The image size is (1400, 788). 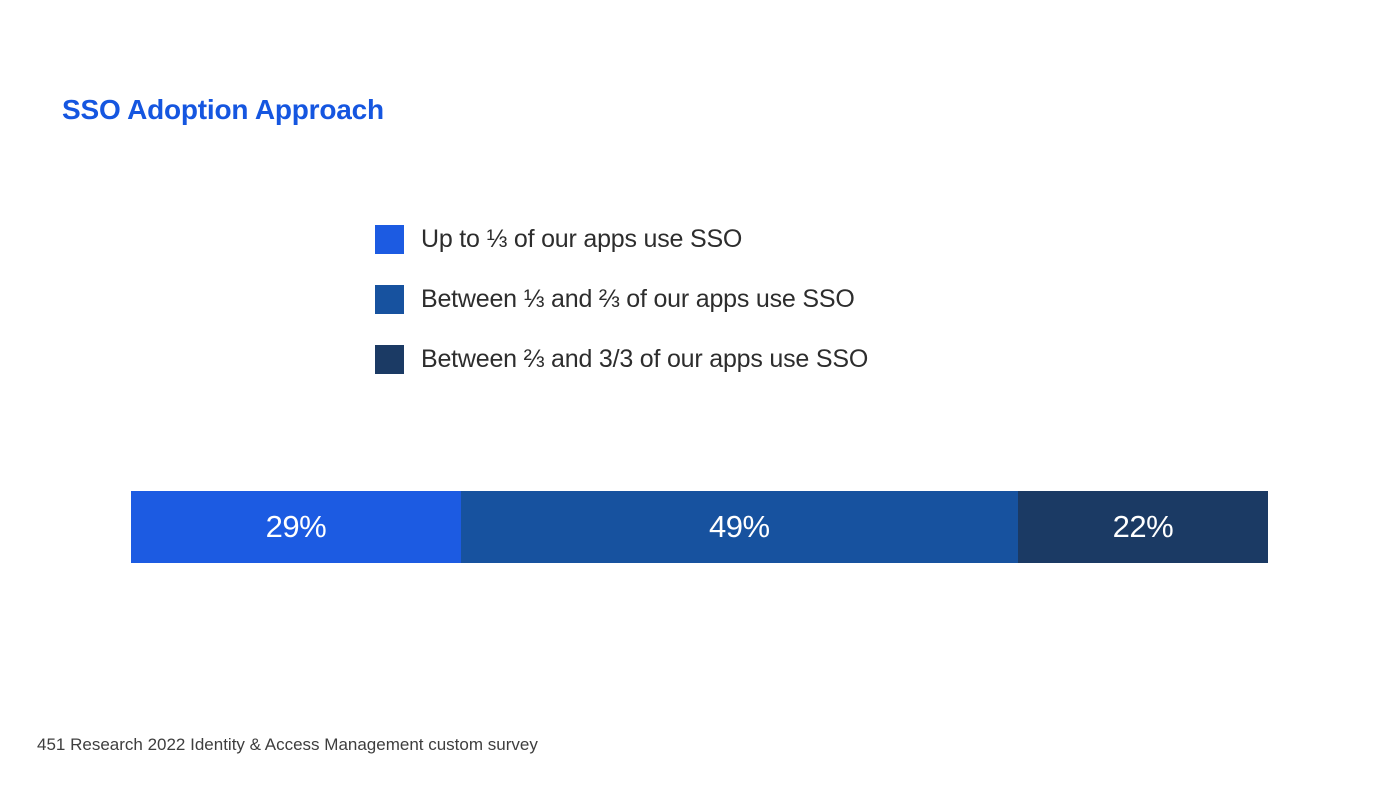 I want to click on legend-item: Between ⅔ and 3/3 of our apps use SSO, so click(x=621, y=359).